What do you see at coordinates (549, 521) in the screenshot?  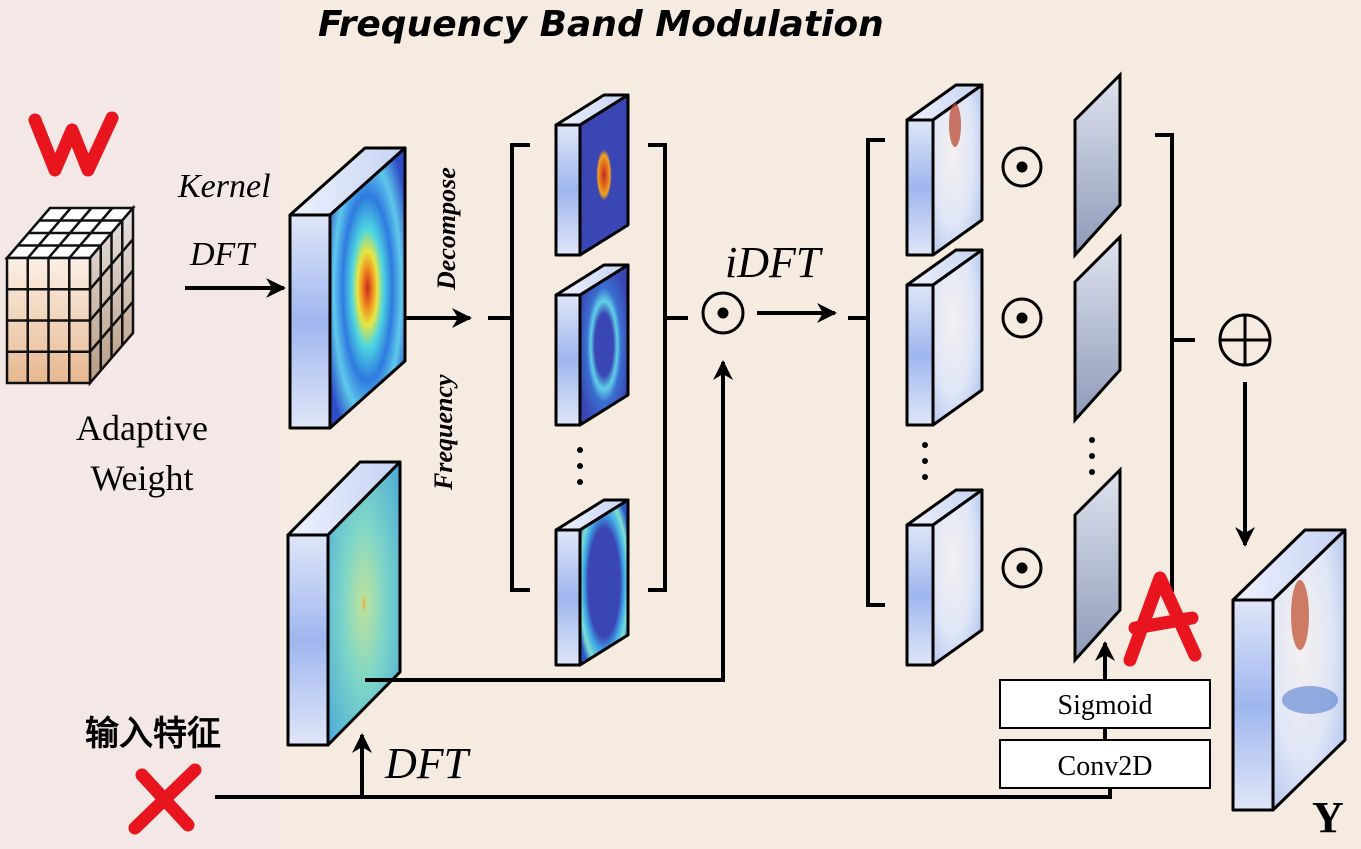 I see `spectrum-to-odot` at bounding box center [549, 521].